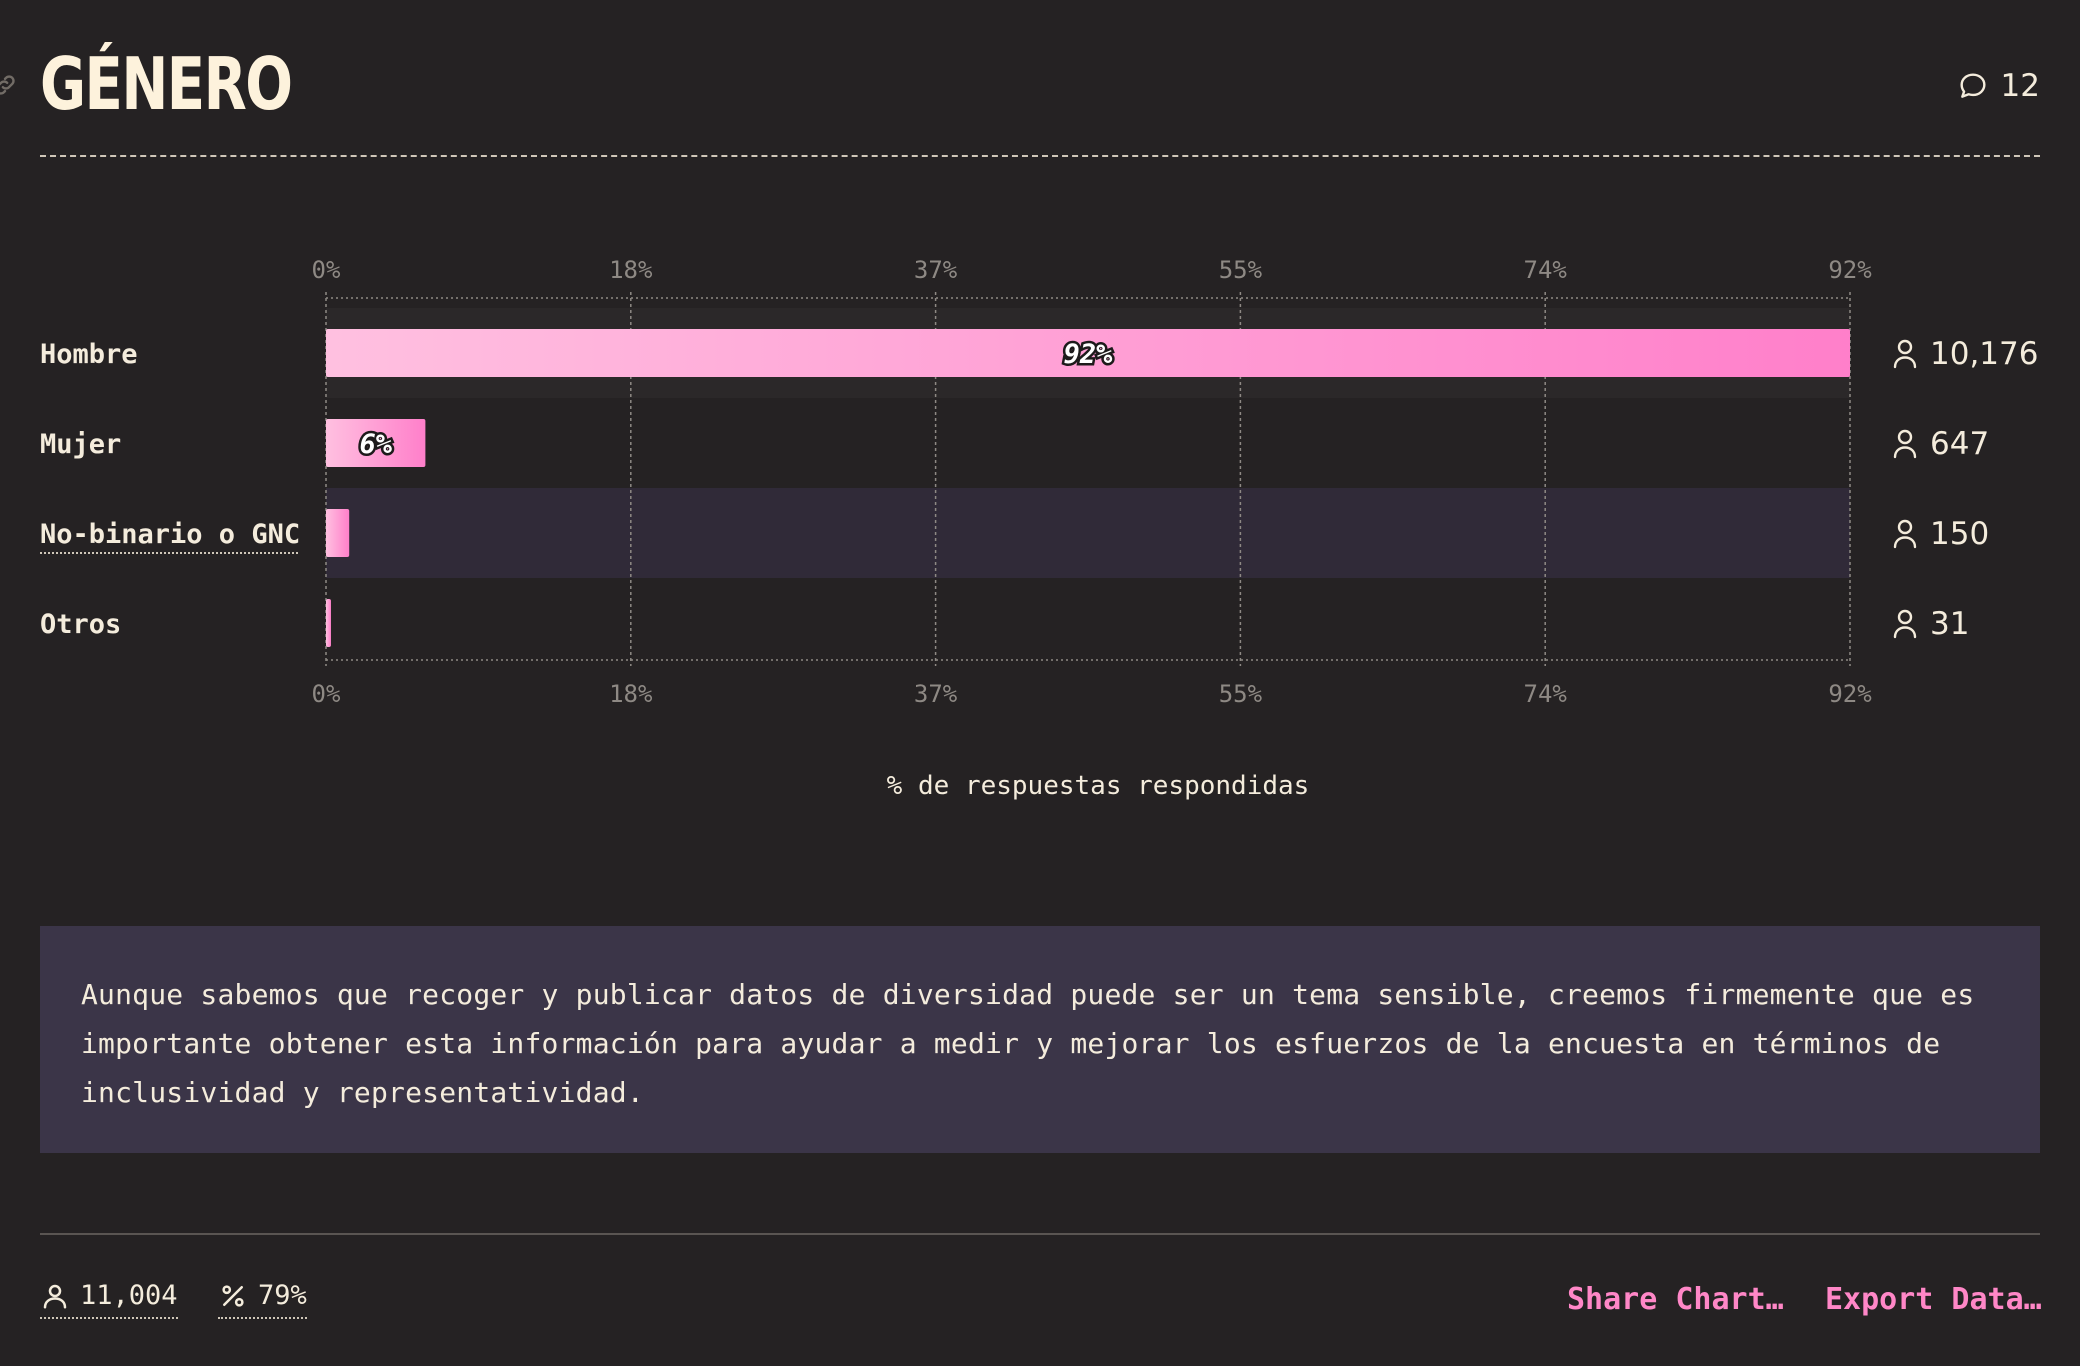  What do you see at coordinates (1850, 270) in the screenshot?
I see `x-tick-label-top: 92%` at bounding box center [1850, 270].